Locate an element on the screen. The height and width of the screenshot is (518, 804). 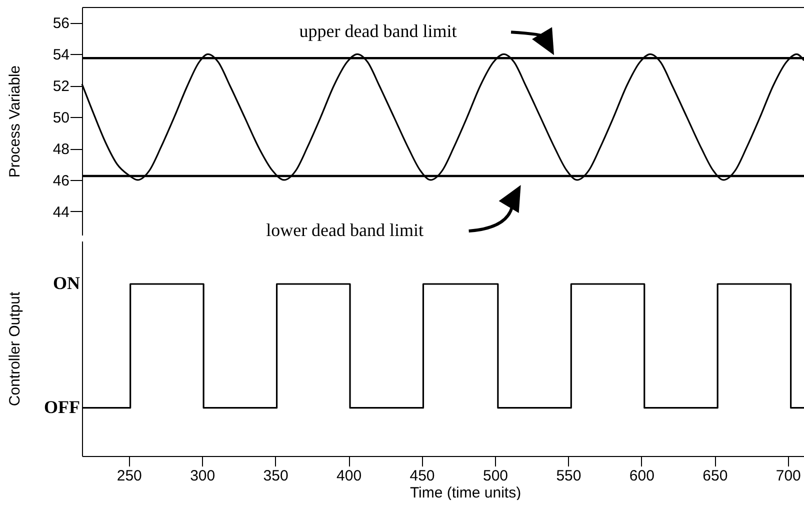
x-tick-label: 600 is located at coordinates (641, 476).